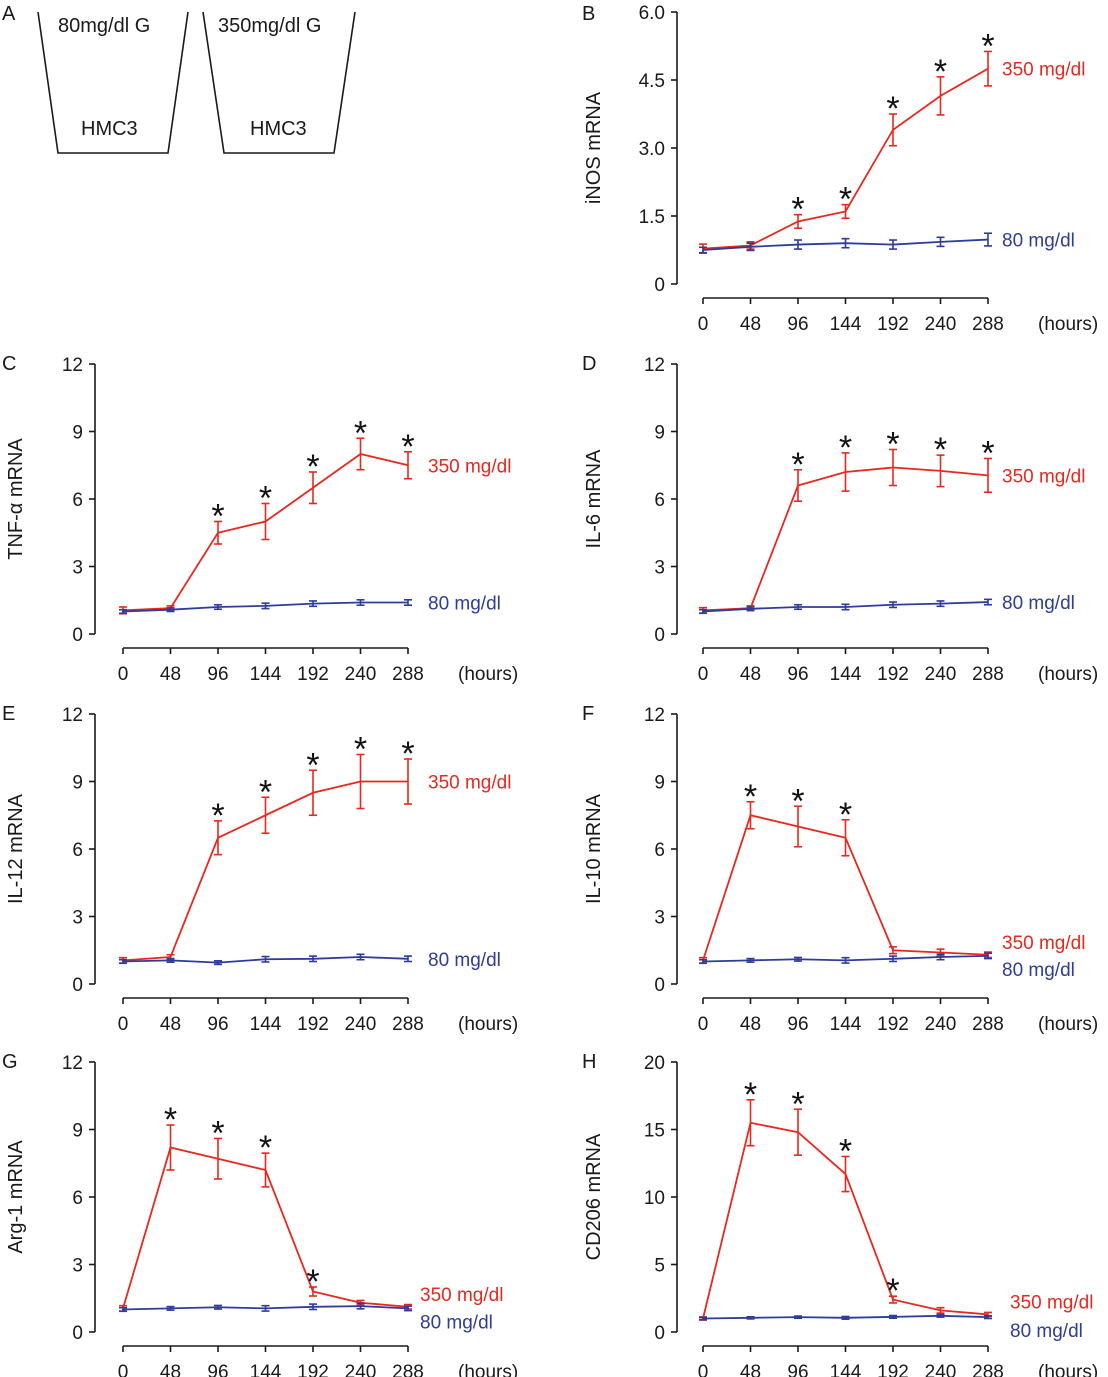 The height and width of the screenshot is (1377, 1108). I want to click on y-tick-label: 20, so click(654, 1063).